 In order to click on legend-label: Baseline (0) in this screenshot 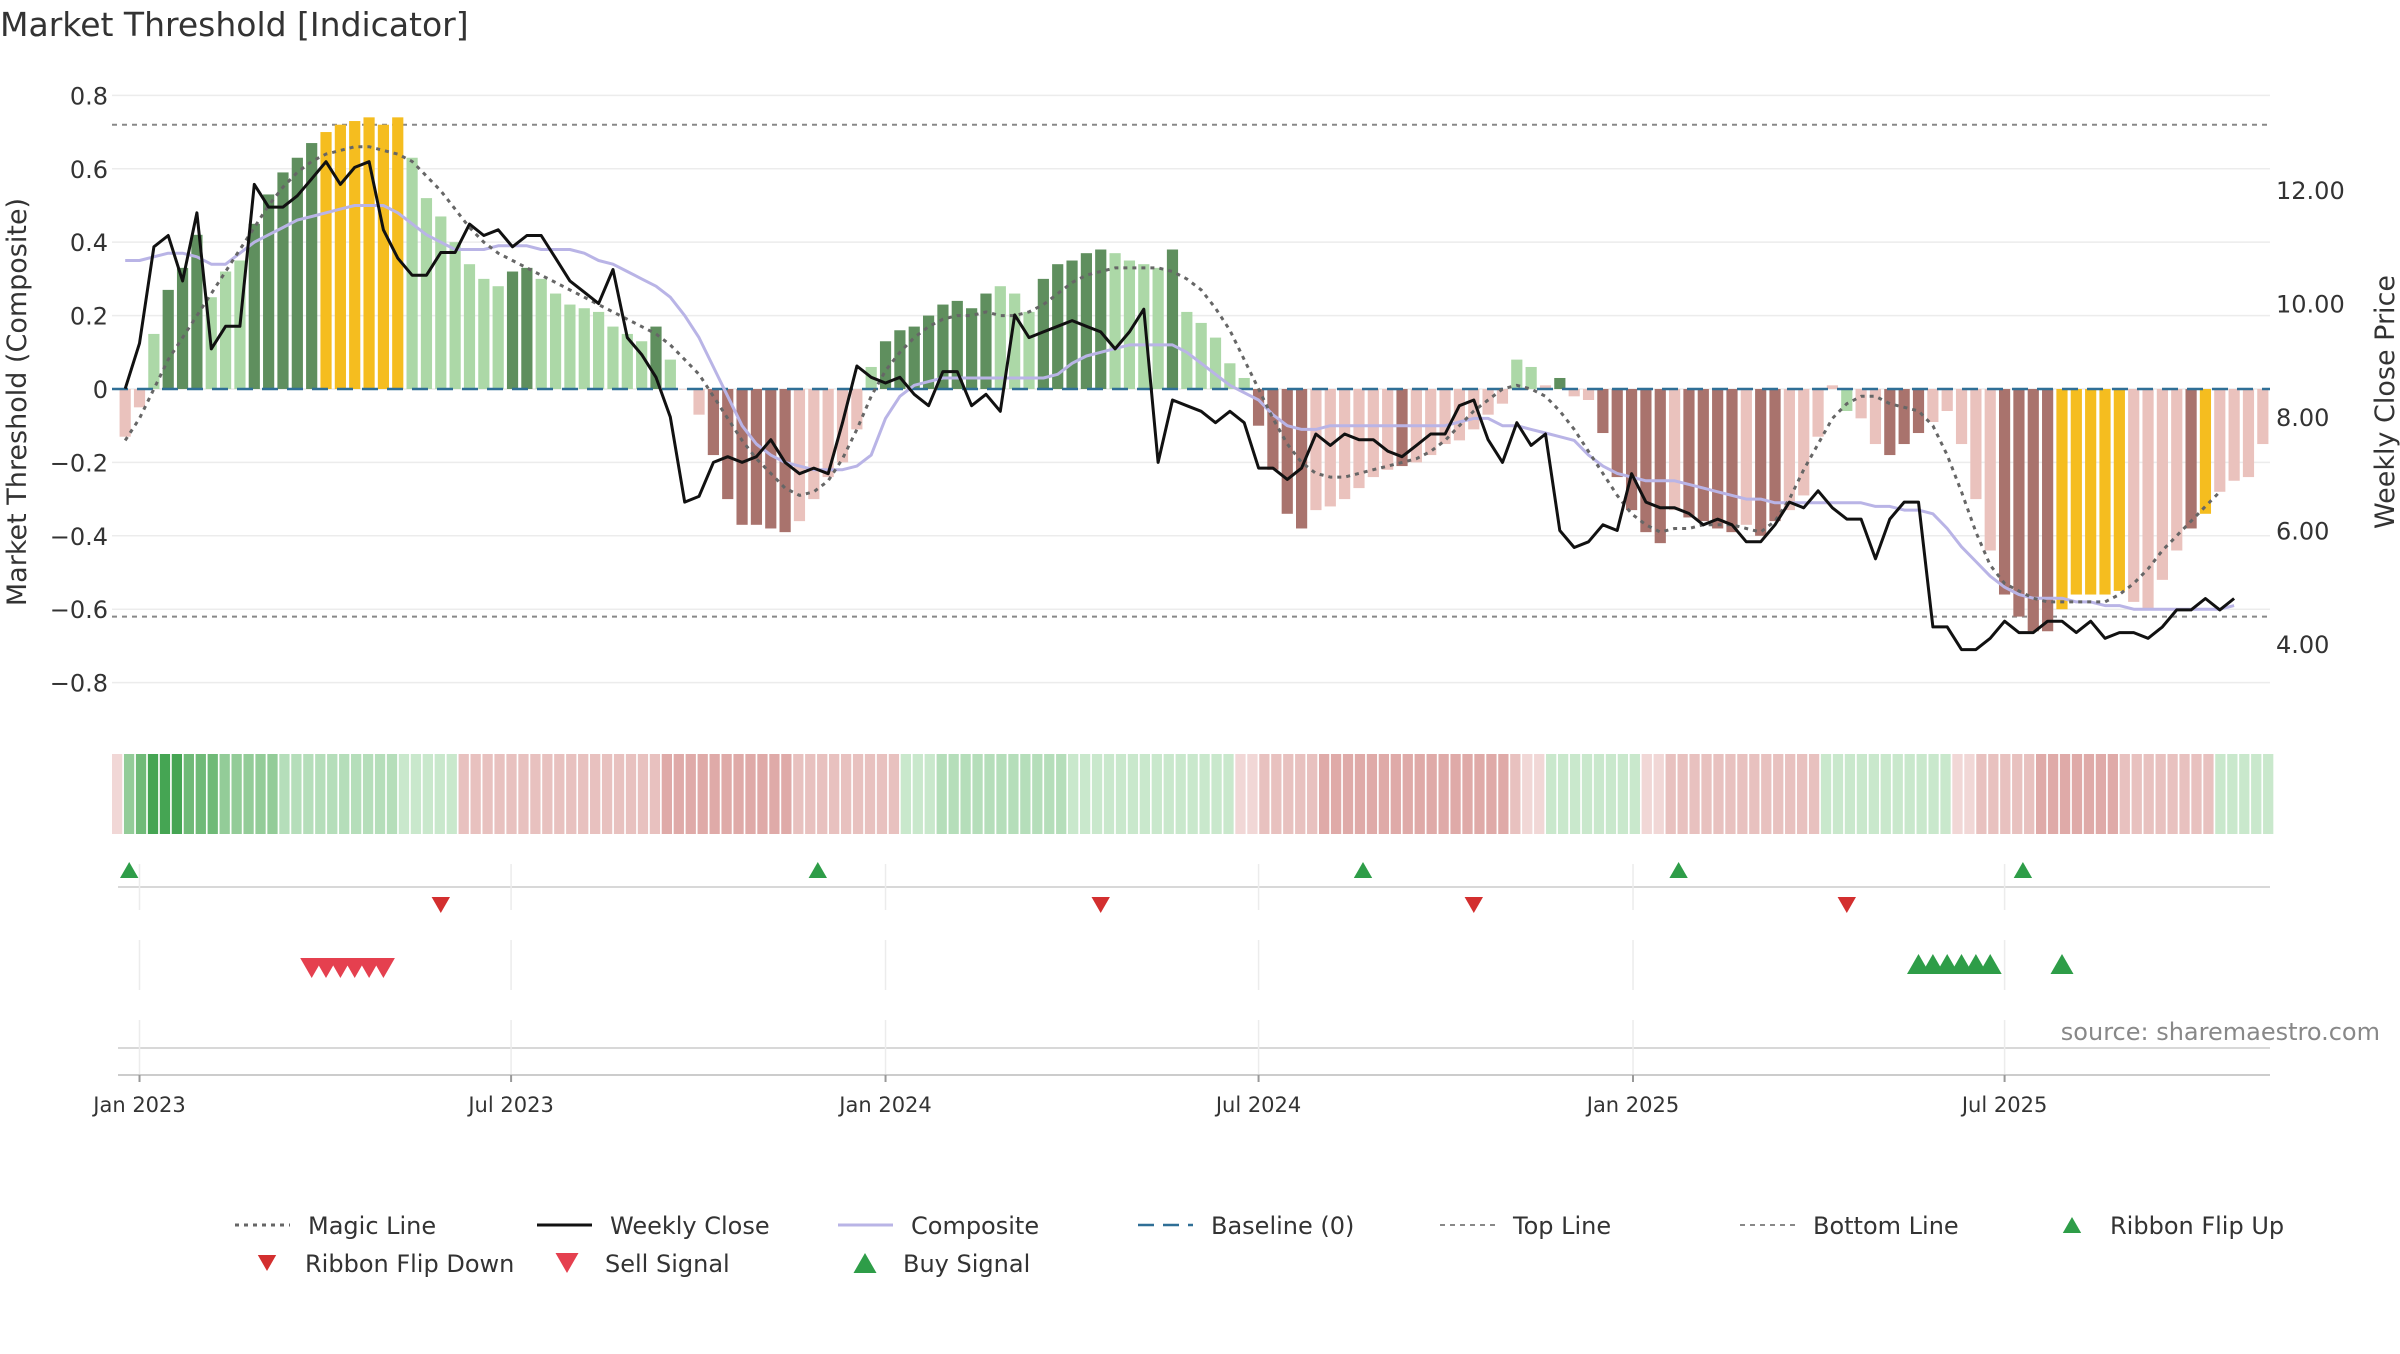, I will do `click(1282, 1226)`.